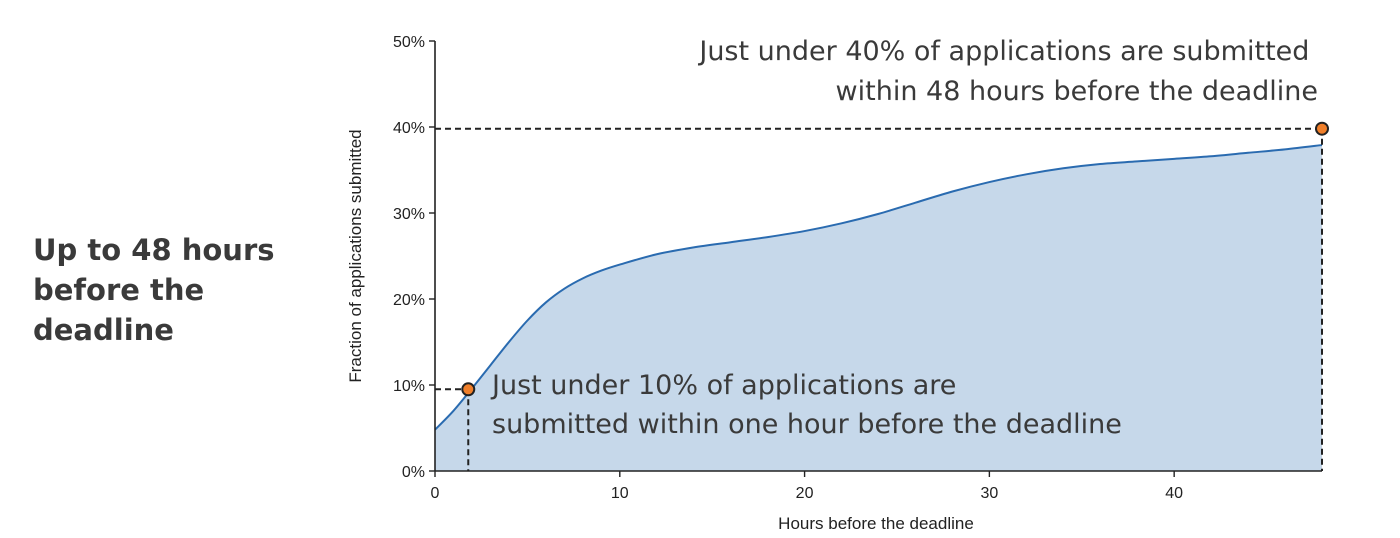  I want to click on y-tick-label-0: 0%, so click(413, 472).